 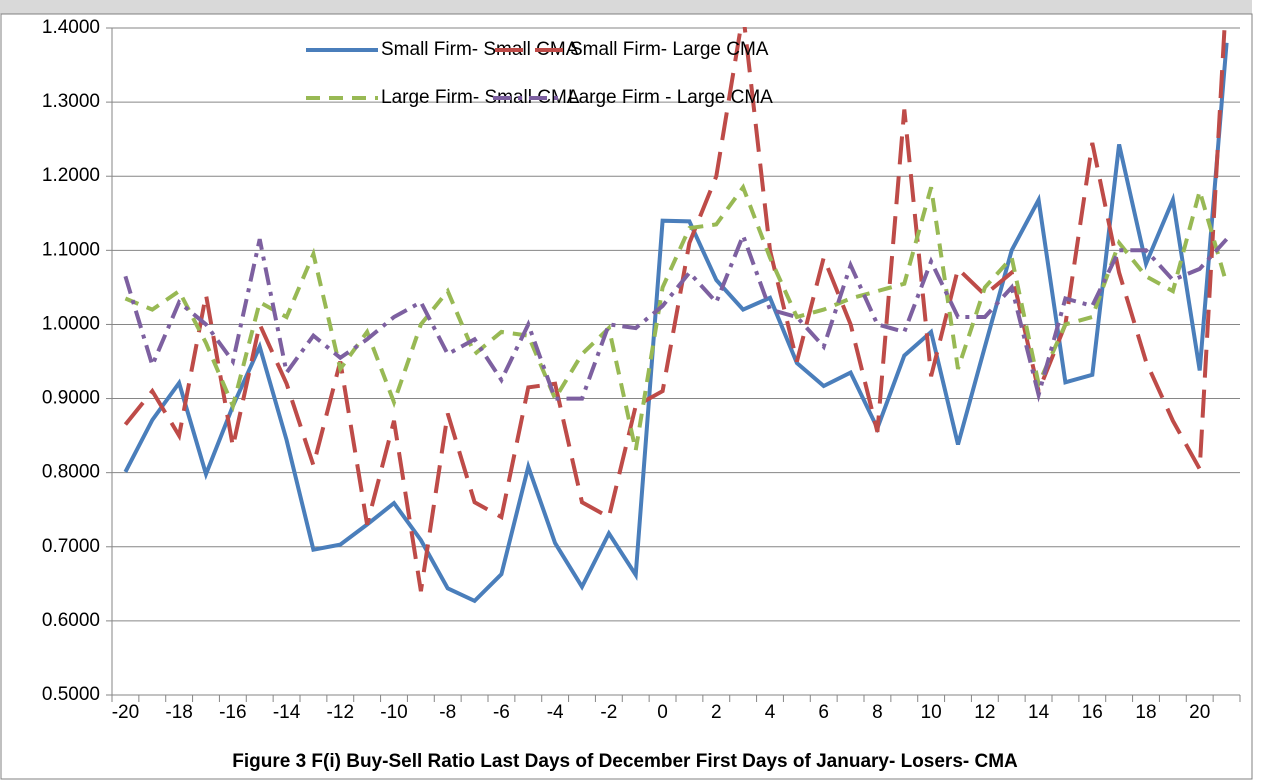 What do you see at coordinates (716, 712) in the screenshot?
I see `x-tick-label: 2` at bounding box center [716, 712].